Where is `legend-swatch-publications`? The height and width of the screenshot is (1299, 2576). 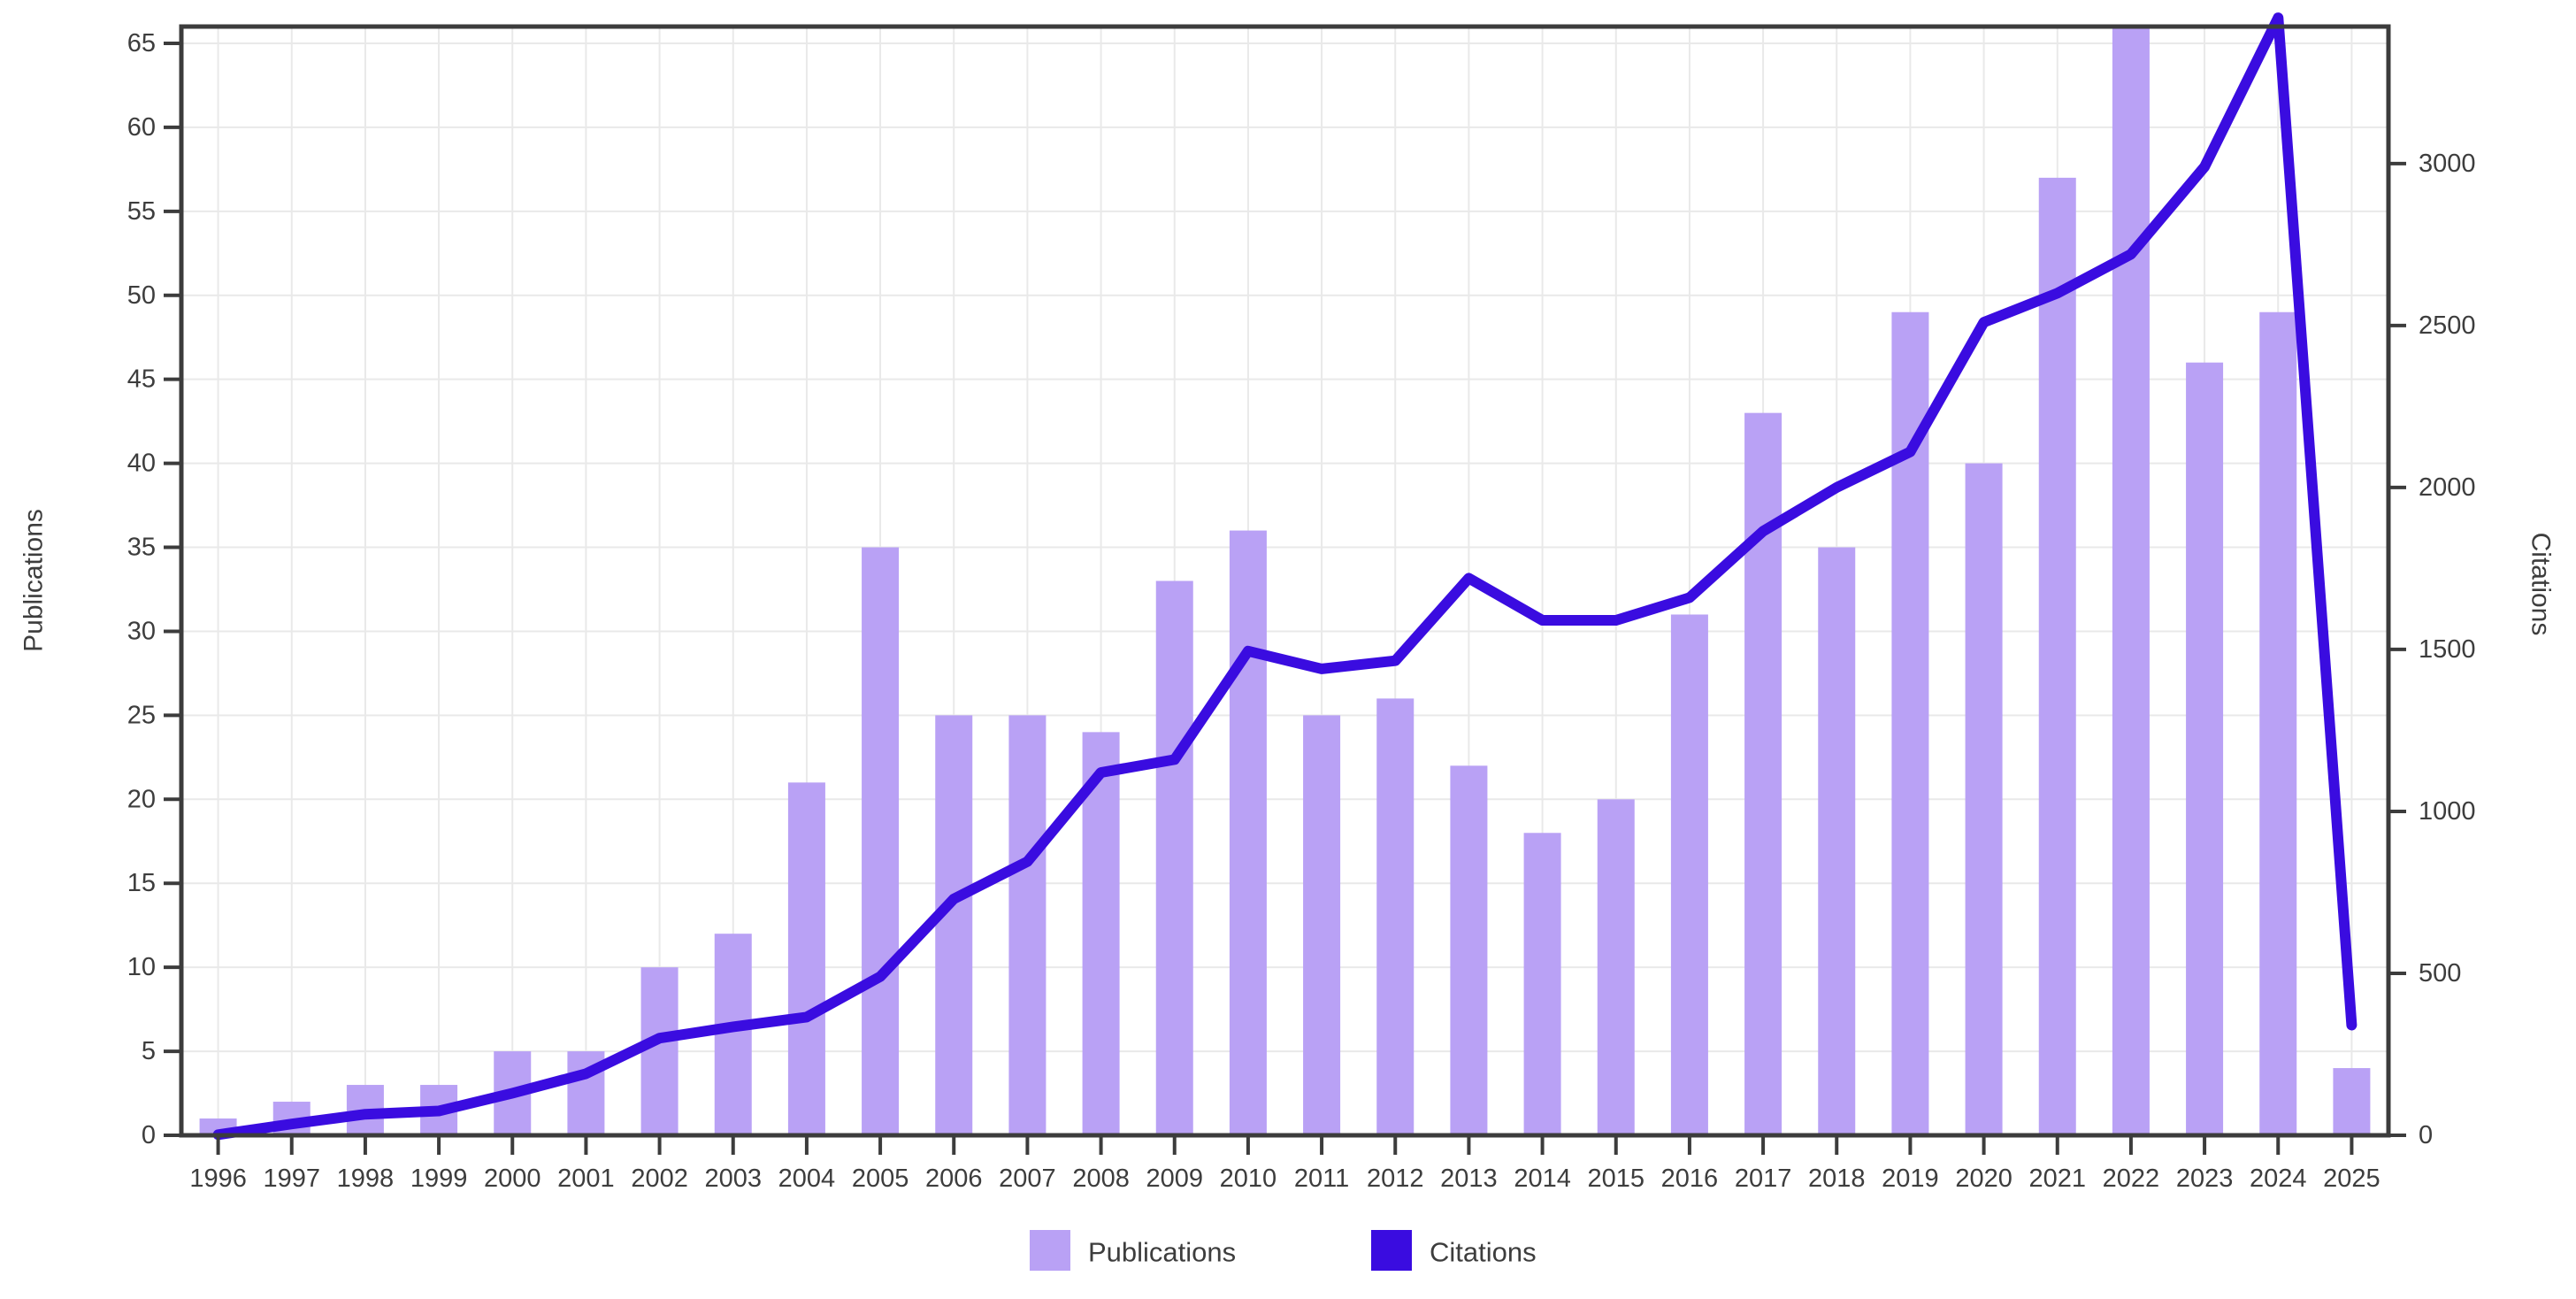 legend-swatch-publications is located at coordinates (1050, 1250).